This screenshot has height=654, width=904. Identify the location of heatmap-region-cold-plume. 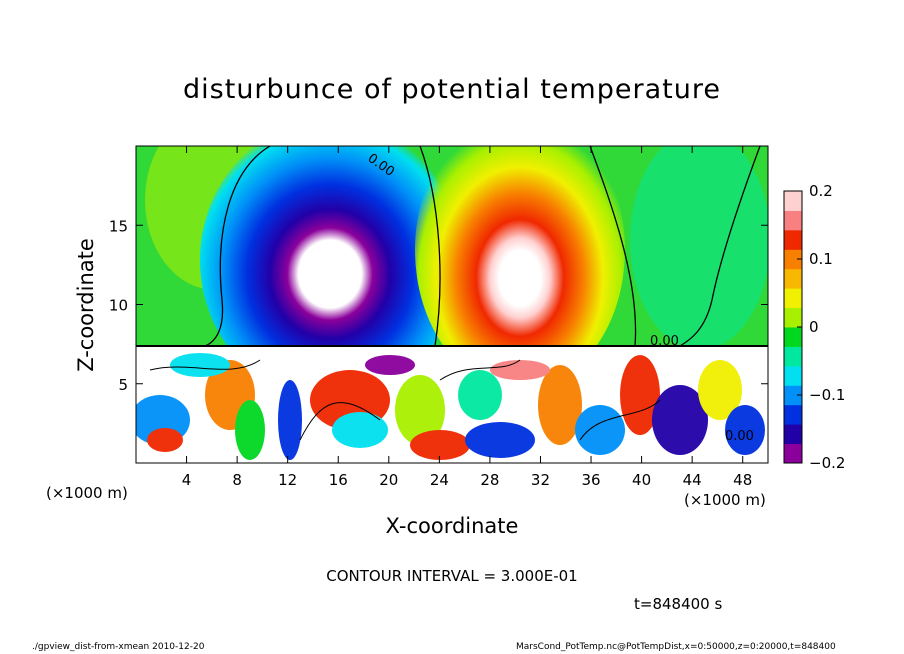
(330, 273).